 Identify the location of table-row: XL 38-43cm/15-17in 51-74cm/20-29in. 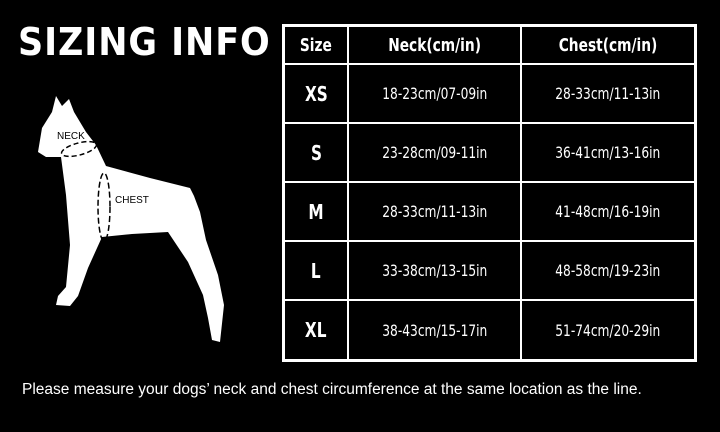
(489, 330).